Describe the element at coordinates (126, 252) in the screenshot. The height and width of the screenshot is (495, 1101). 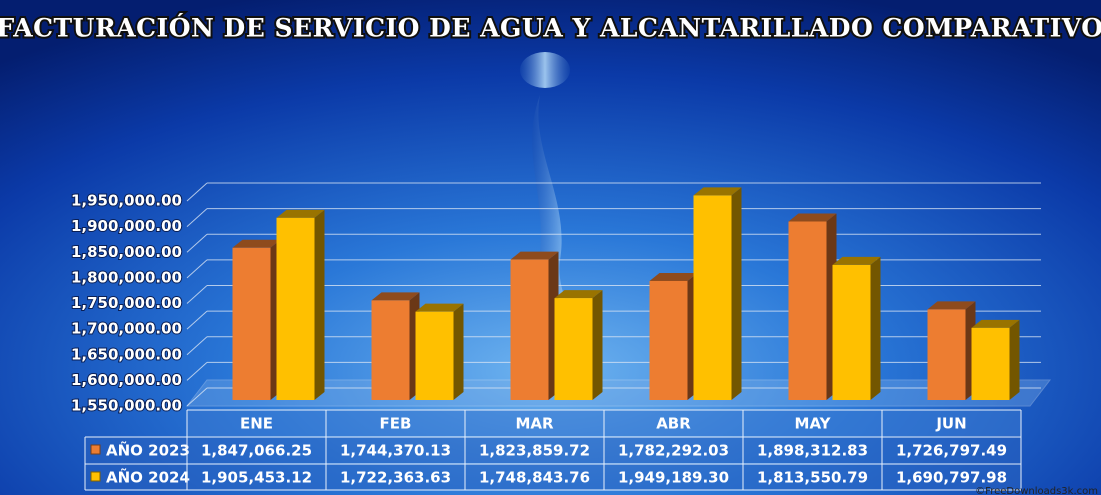
I see `y-tick-label: 1,850,000.00` at that location.